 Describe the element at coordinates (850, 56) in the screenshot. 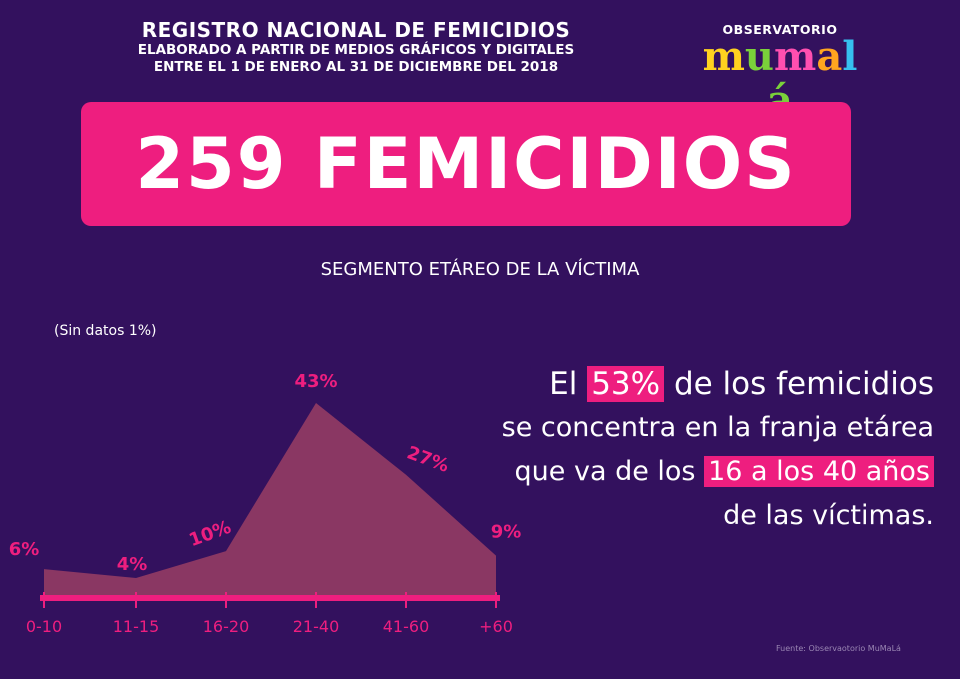

I see `logo-letter: l` at that location.